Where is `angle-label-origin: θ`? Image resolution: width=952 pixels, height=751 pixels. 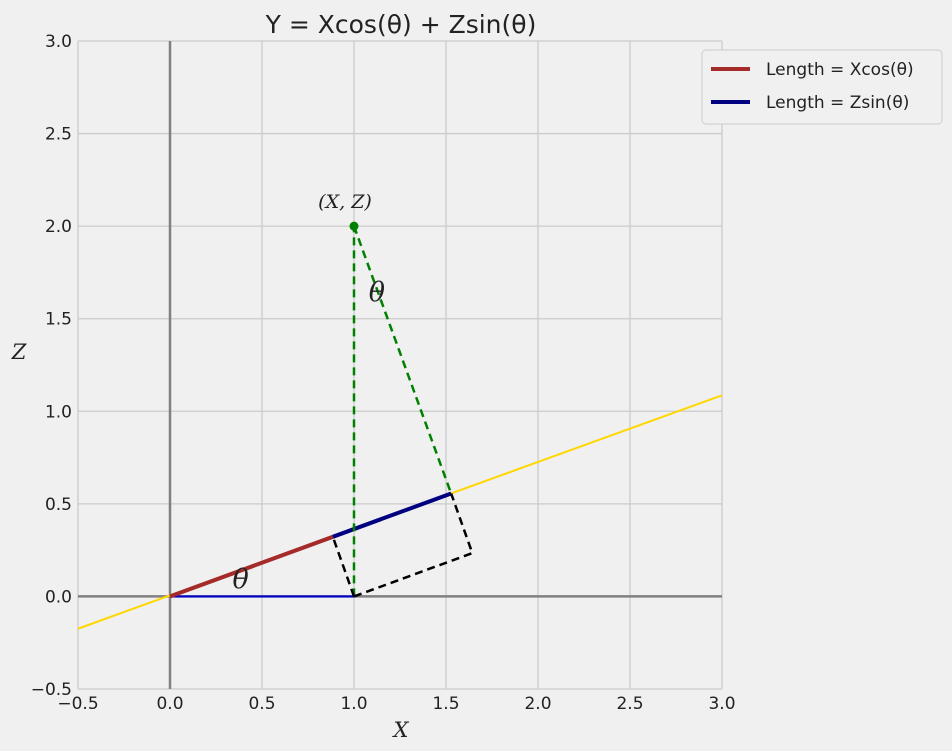
angle-label-origin: θ is located at coordinates (241, 579).